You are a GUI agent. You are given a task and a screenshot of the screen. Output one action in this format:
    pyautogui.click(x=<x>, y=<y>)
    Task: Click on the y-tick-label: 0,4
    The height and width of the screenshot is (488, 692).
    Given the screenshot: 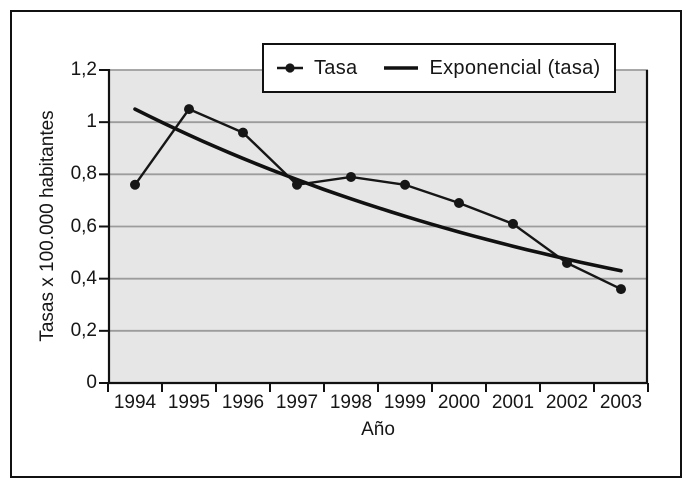 What is the action you would take?
    pyautogui.click(x=83, y=278)
    